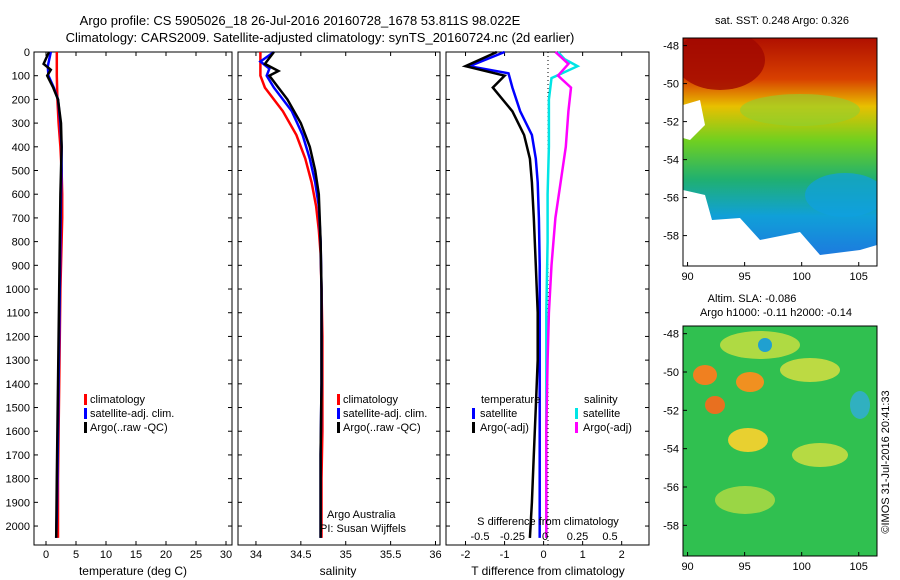 This screenshot has height=580, width=900. I want to click on legend-argo: Argo(..raw -QC), so click(129, 428).